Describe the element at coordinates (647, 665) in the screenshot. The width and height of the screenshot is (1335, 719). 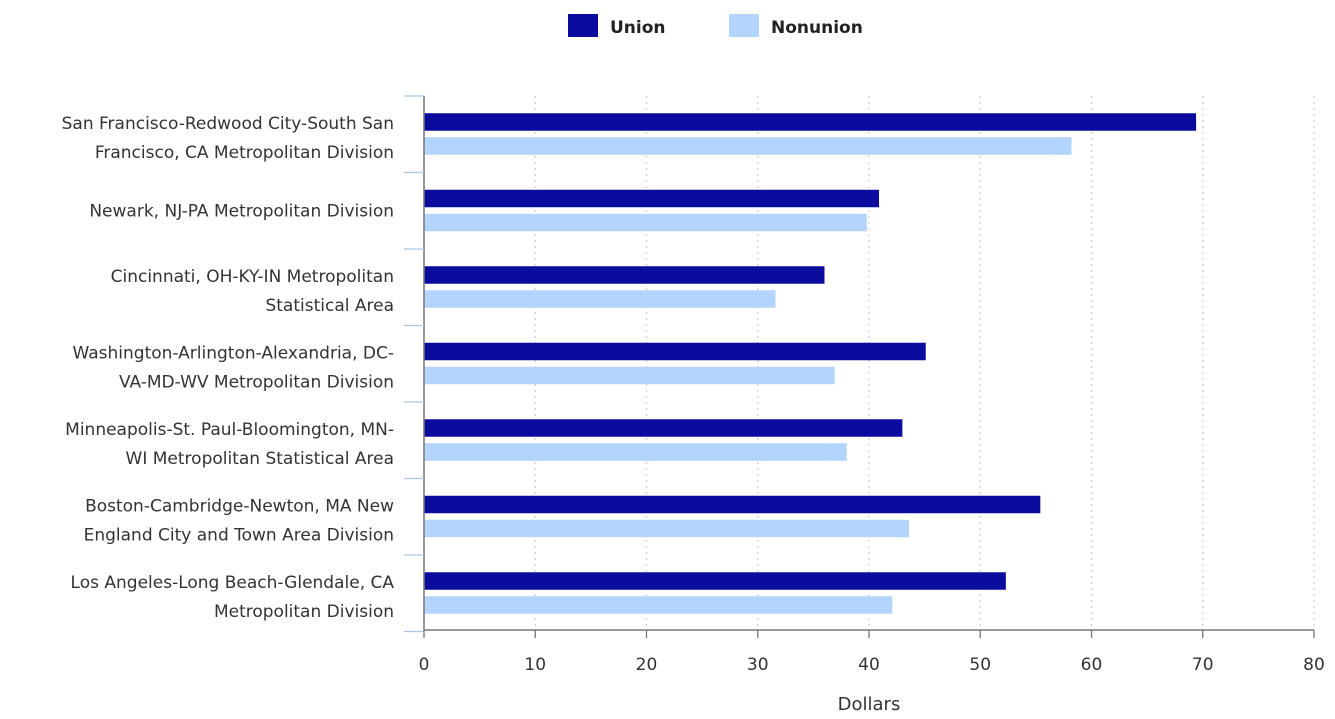
I see `x-tick-label: 20` at that location.